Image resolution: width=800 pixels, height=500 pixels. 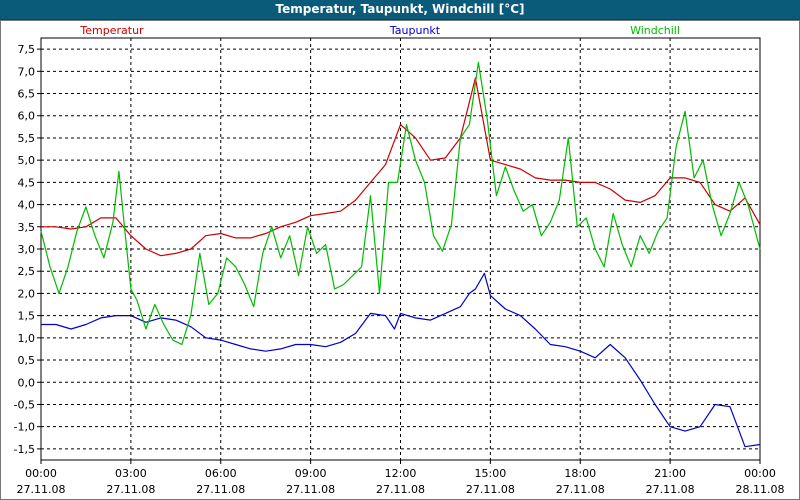 What do you see at coordinates (491, 473) in the screenshot?
I see `x-tick-time-label: 15:00` at bounding box center [491, 473].